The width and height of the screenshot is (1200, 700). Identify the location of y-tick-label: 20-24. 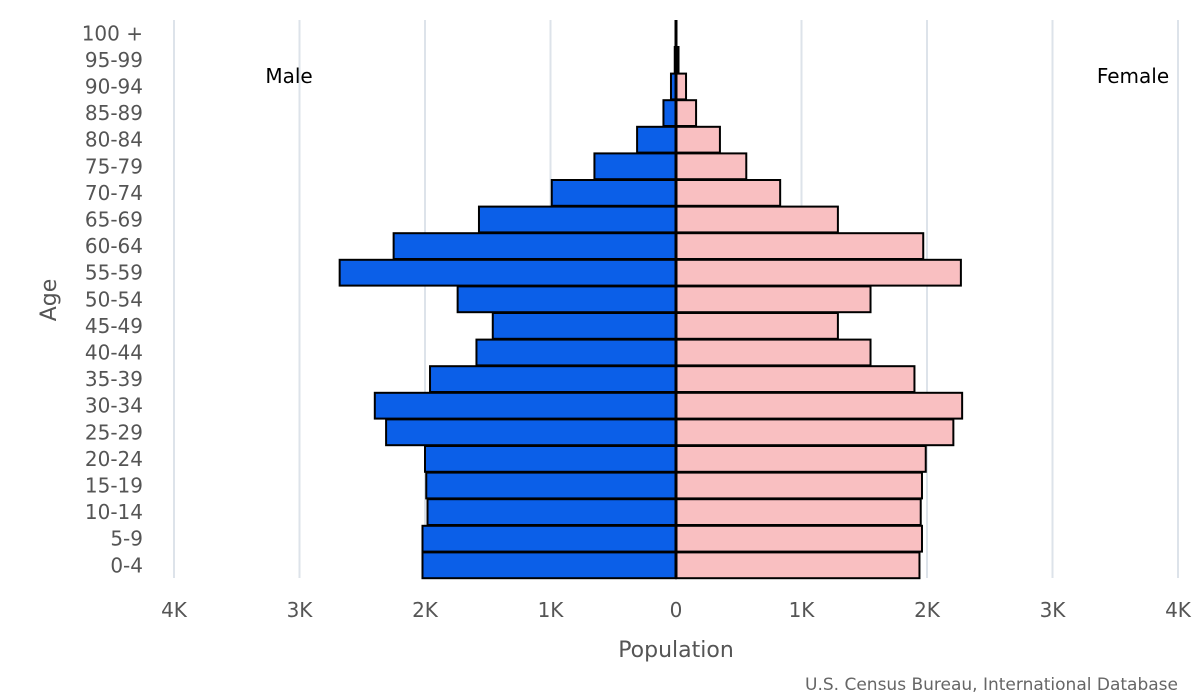
(114, 459).